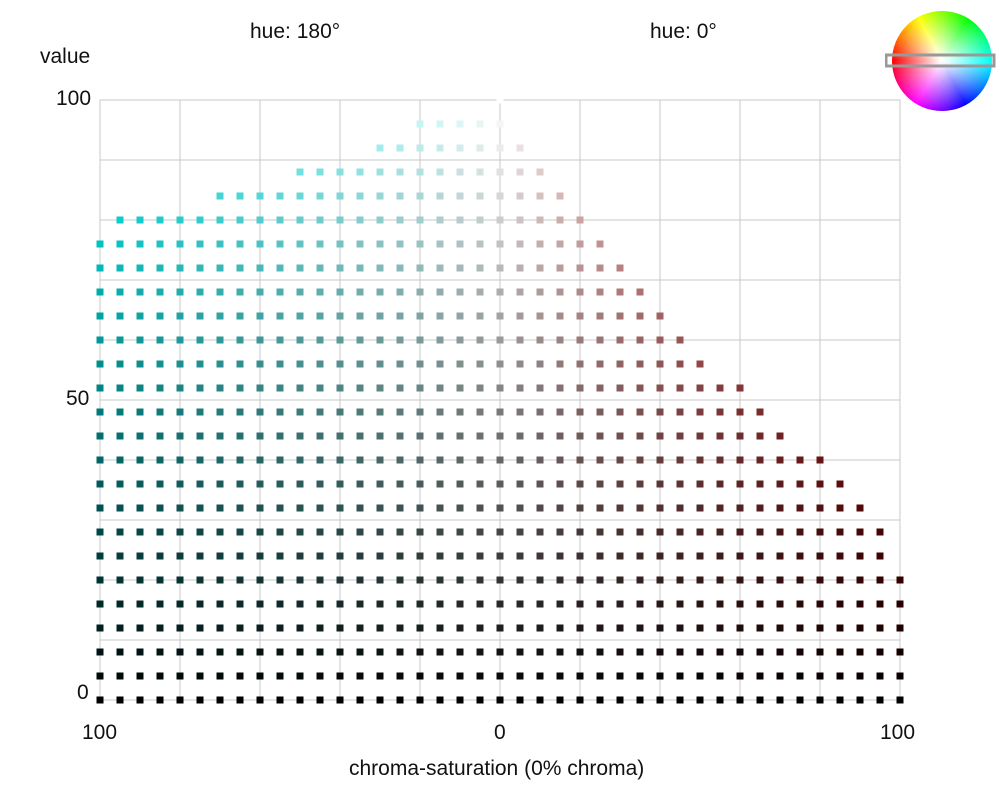  What do you see at coordinates (78, 398) in the screenshot?
I see `y-tick-label-50: 50` at bounding box center [78, 398].